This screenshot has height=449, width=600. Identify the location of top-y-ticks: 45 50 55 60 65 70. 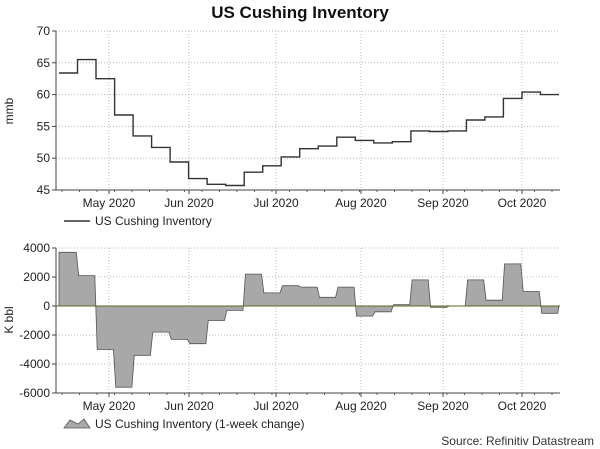
(46, 110).